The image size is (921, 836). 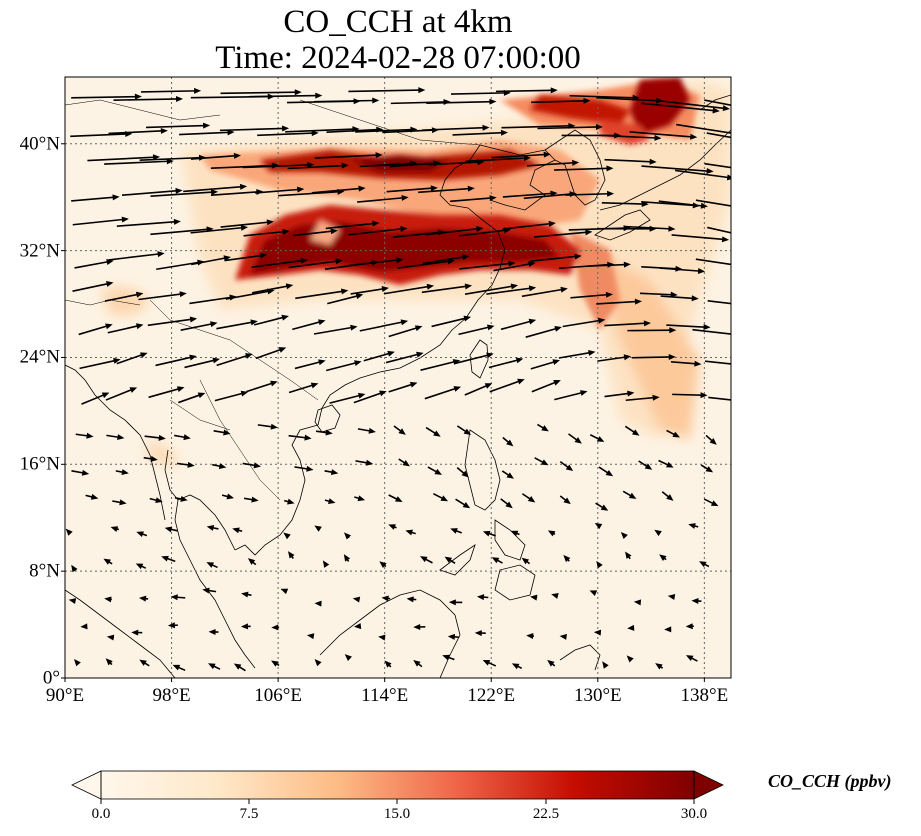 What do you see at coordinates (101, 814) in the screenshot?
I see `colorbar-tick-label: 0.0` at bounding box center [101, 814].